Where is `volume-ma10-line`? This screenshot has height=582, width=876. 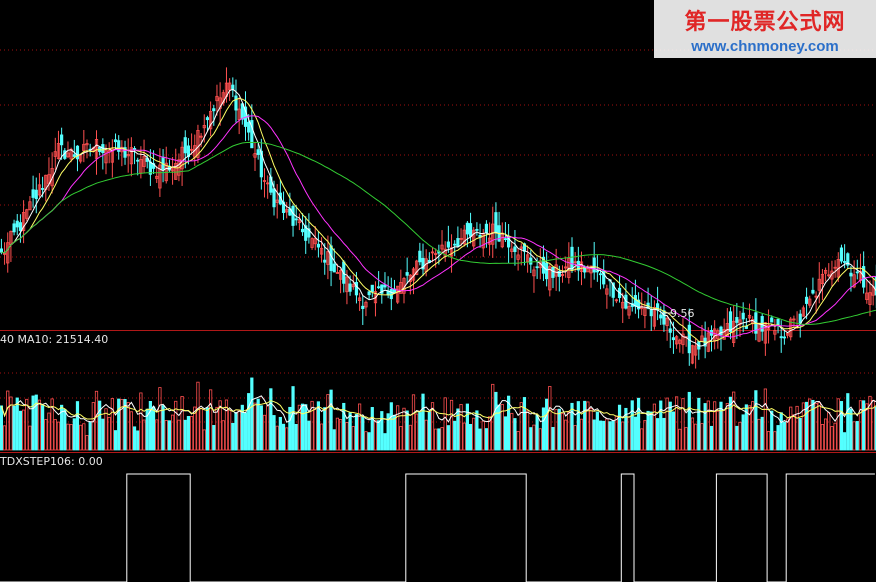 volume-ma10-line is located at coordinates (438, 410).